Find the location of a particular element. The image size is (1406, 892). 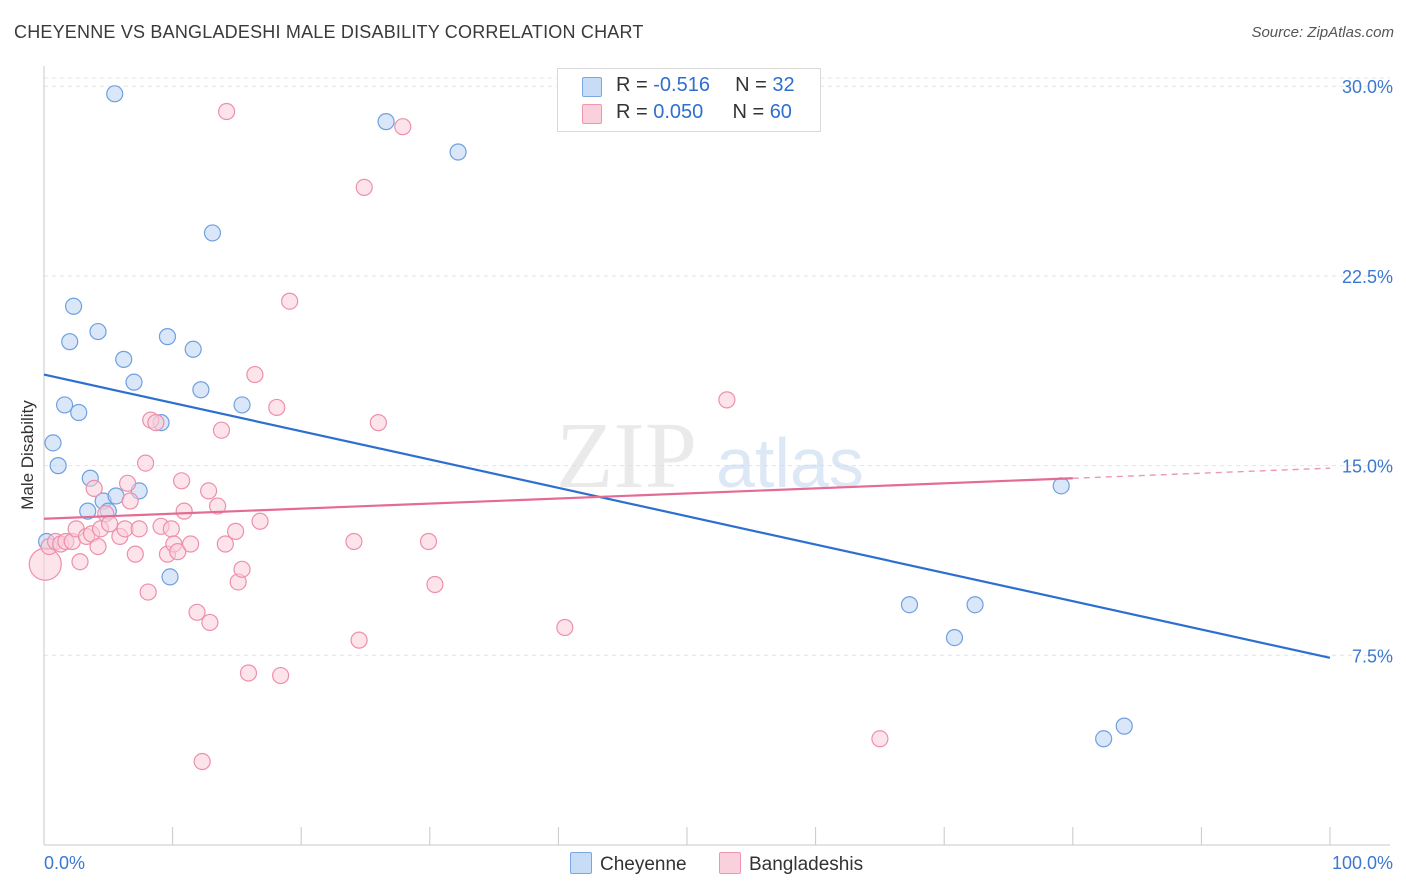

bangladeshis-legend-swatch is located at coordinates (730, 863).